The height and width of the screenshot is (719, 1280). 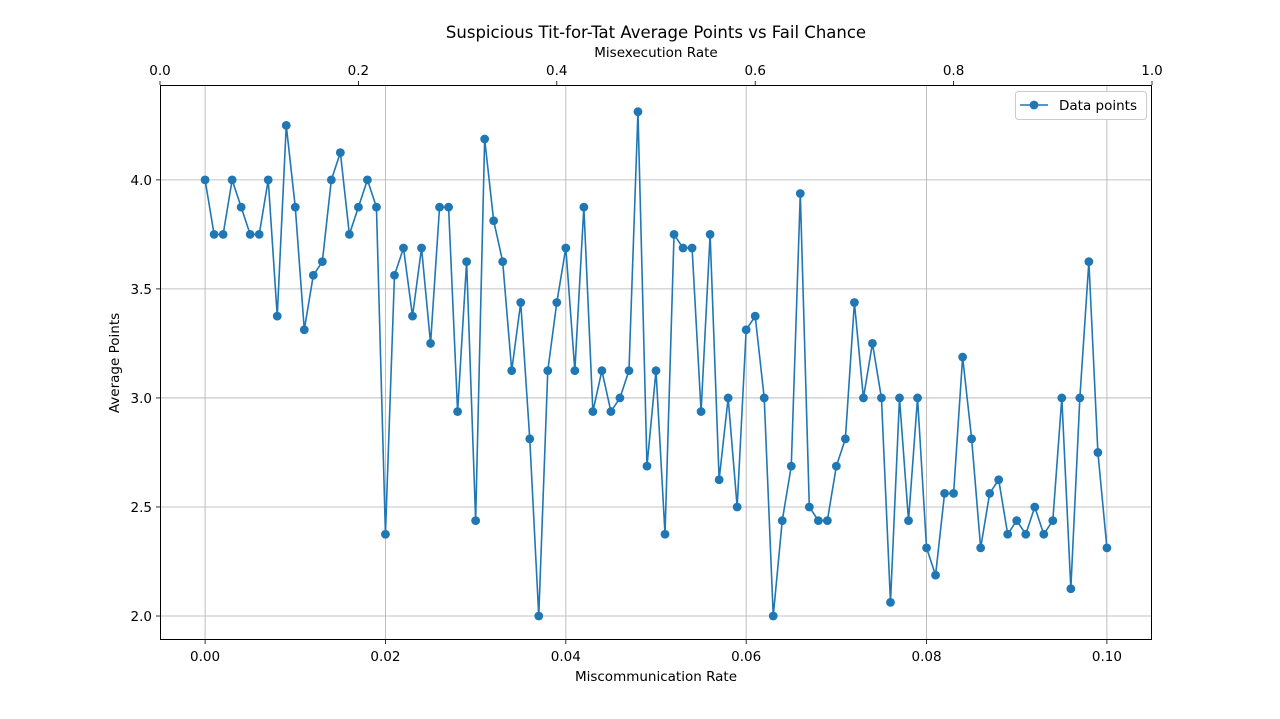 I want to click on x-tick-label: 0.00, so click(x=205, y=657).